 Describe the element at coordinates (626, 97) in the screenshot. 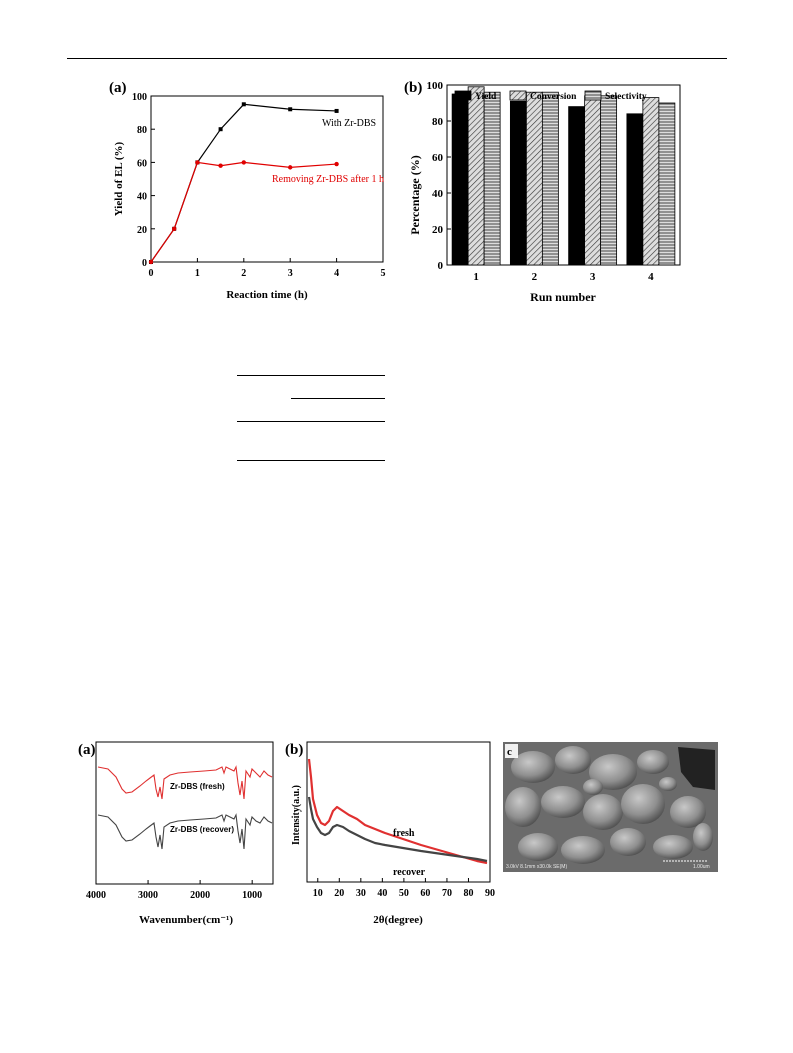

I see `legend-label: Selectivity` at that location.